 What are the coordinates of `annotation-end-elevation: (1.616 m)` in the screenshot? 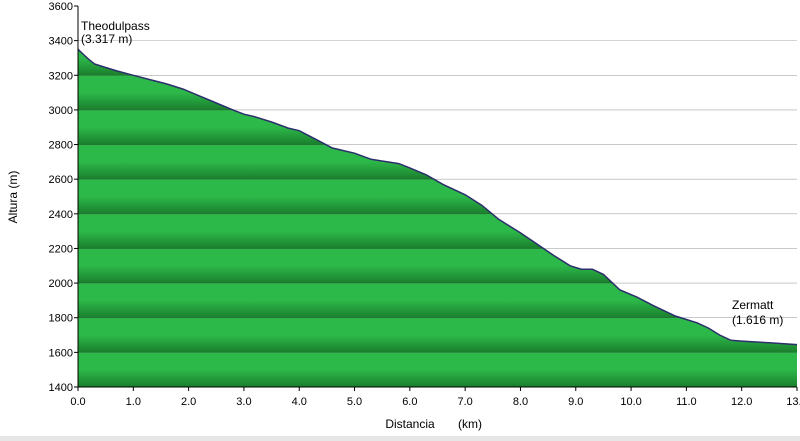 It's located at (757, 320).